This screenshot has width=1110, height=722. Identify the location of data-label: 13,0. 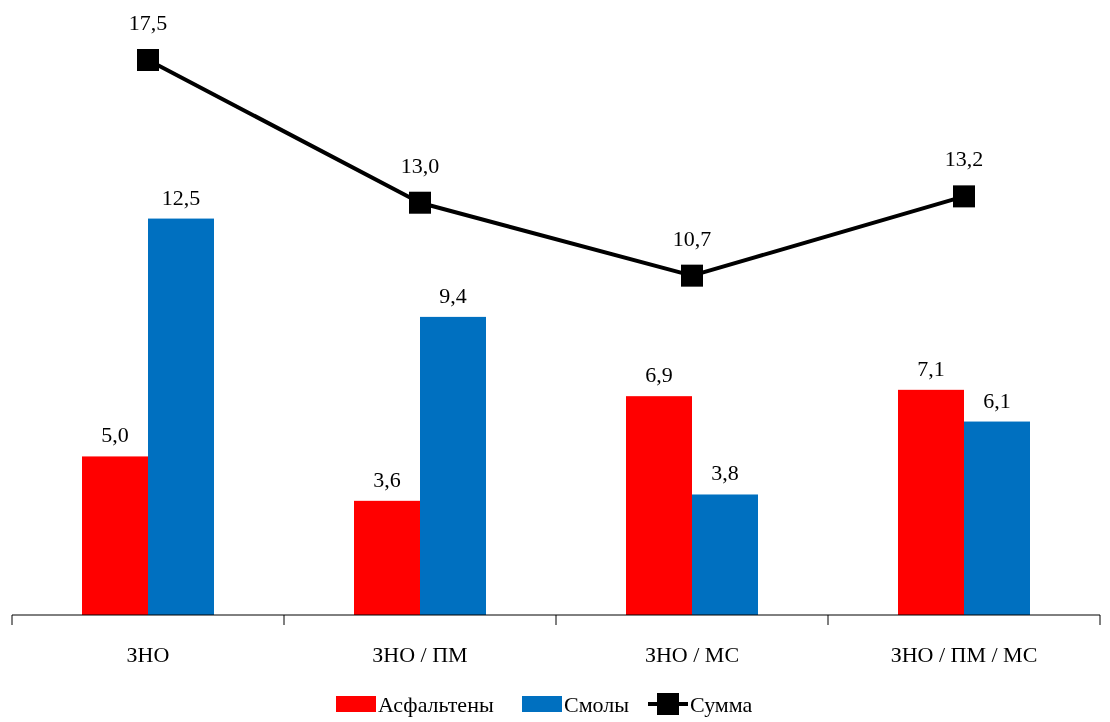
(420, 165).